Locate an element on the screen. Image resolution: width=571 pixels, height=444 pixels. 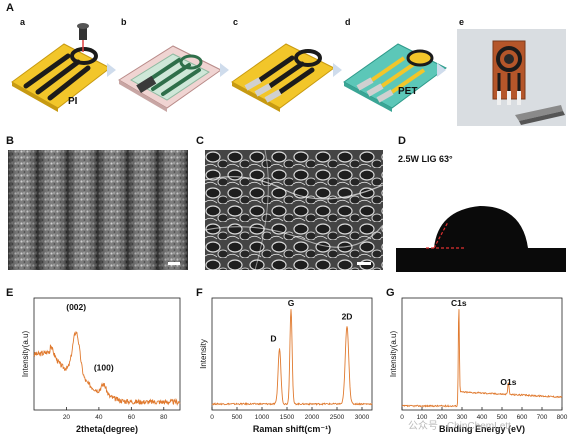
x-tick-label: 100 is located at coordinates (422, 417).